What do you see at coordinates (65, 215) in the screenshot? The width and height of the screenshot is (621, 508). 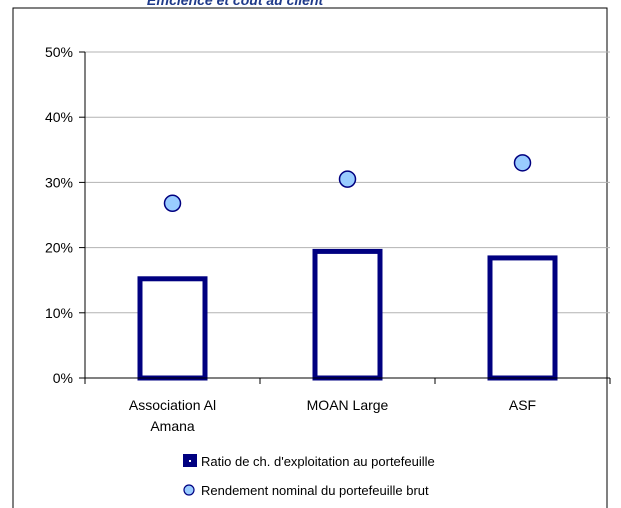 I see `y-axis-ticks: 0% 10% 20% 30% 40% 50%` at bounding box center [65, 215].